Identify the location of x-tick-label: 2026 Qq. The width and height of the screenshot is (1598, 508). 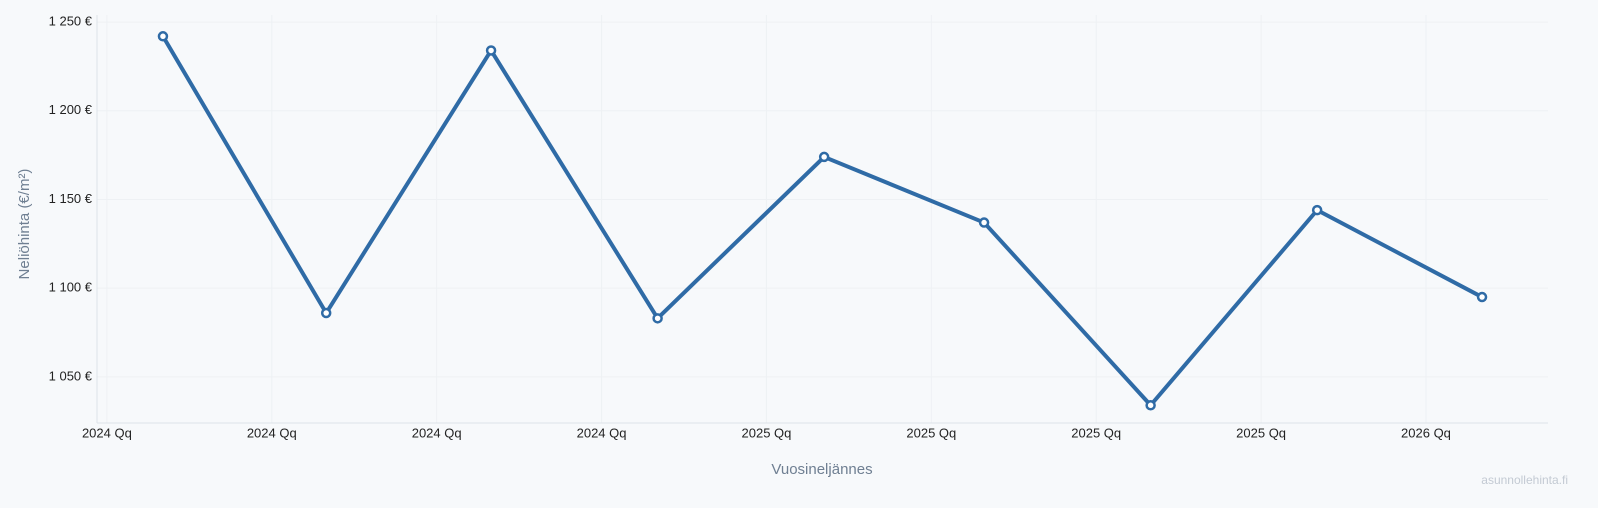
(1426, 432).